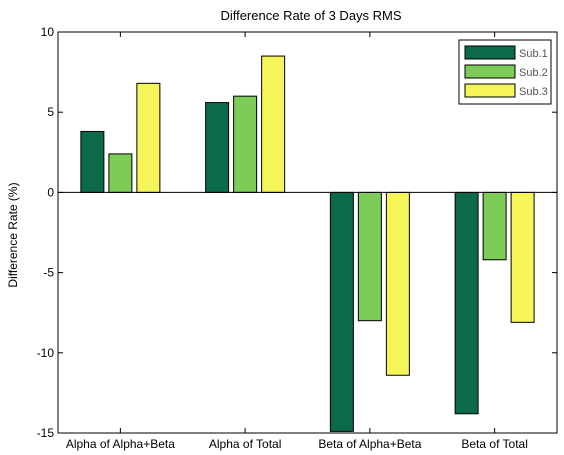 The height and width of the screenshot is (455, 564). What do you see at coordinates (50, 112) in the screenshot?
I see `y-tick-label: 5` at bounding box center [50, 112].